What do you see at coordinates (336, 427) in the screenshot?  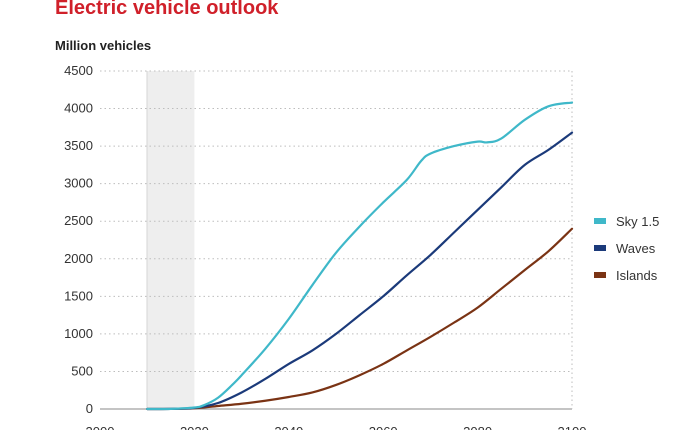 I see `x-tick-labels: 2000 2020 2040 2060 2080 2100` at bounding box center [336, 427].